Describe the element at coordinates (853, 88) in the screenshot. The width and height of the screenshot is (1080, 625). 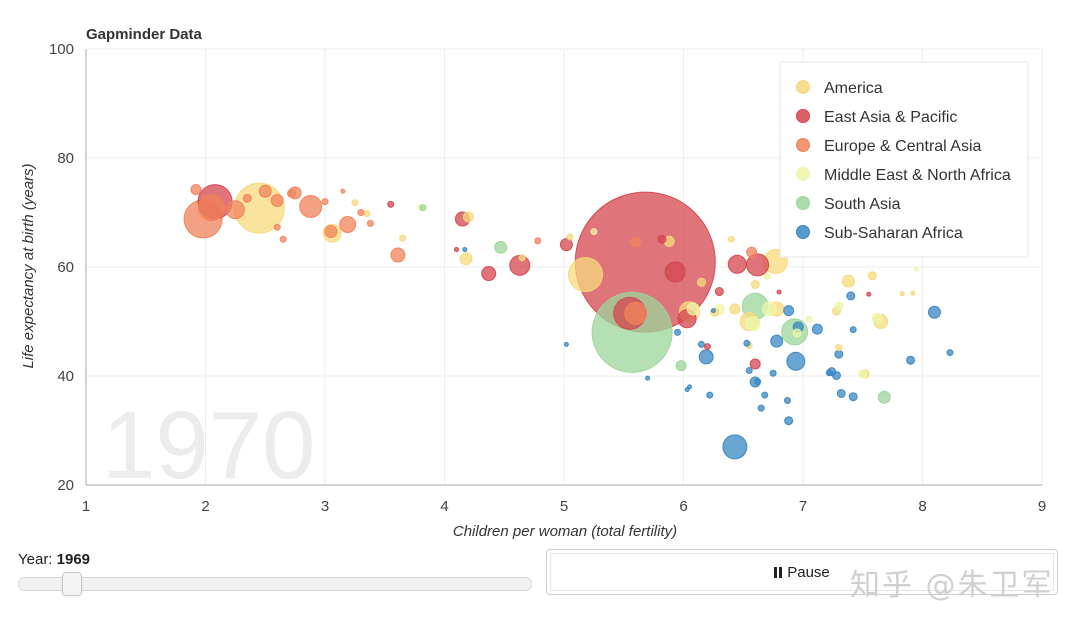
I see `legend-item-label: America` at that location.